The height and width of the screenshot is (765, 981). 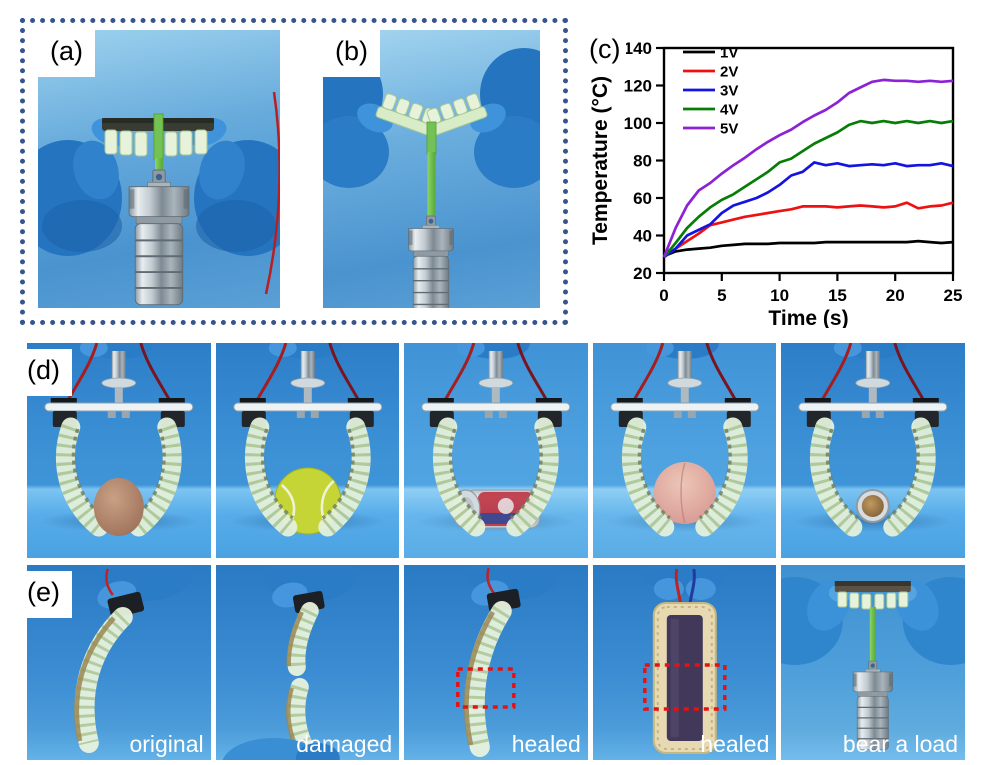 I want to click on caption-damaged: damaged, so click(x=344, y=744).